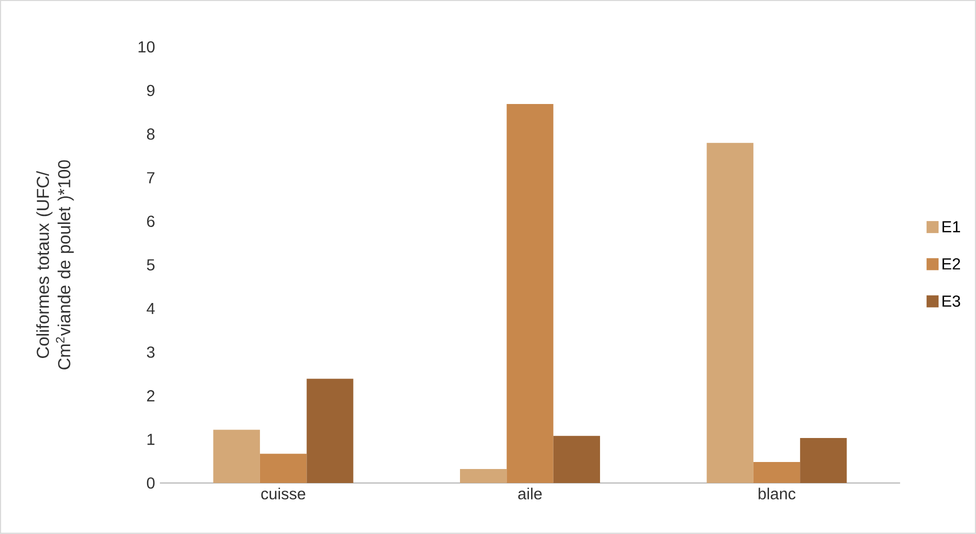 The height and width of the screenshot is (534, 976). Describe the element at coordinates (150, 265) in the screenshot. I see `y-tick-label: 5` at that location.